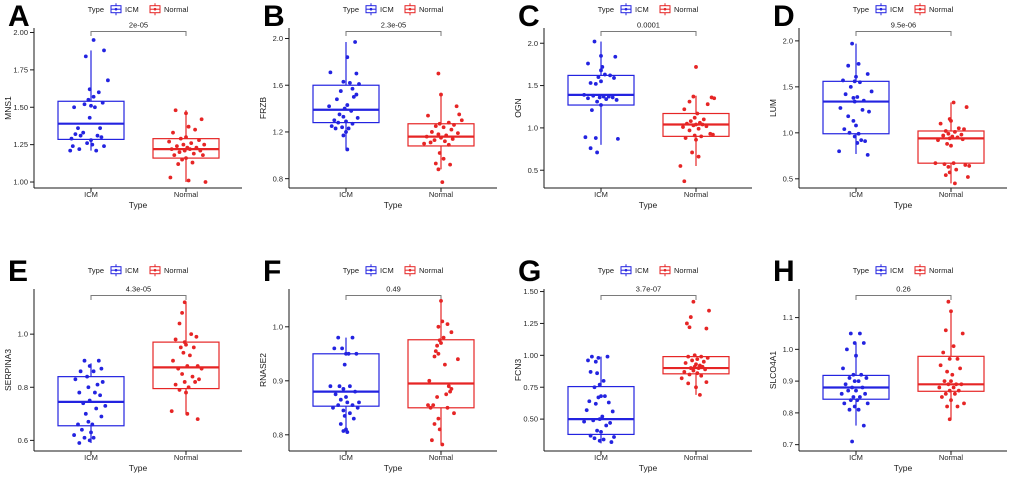  Describe the element at coordinates (20, 144) in the screenshot. I see `y-tick-label: 1.25` at that location.